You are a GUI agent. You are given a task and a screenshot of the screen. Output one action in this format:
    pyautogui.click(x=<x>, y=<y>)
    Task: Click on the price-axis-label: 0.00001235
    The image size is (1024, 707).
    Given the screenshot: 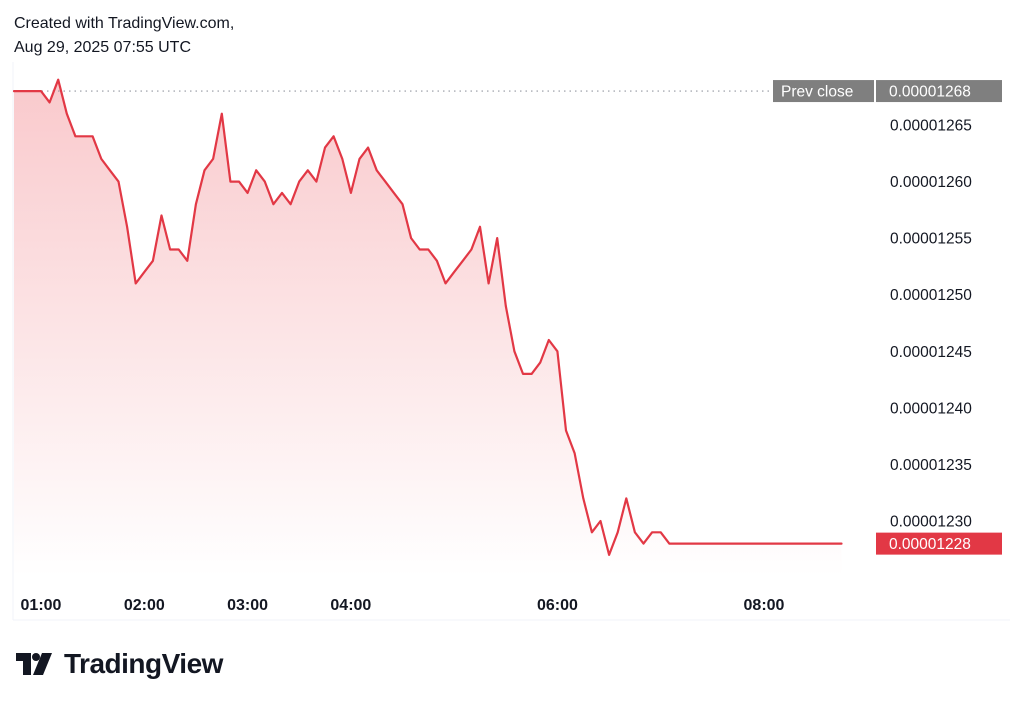 What is the action you would take?
    pyautogui.click(x=931, y=465)
    